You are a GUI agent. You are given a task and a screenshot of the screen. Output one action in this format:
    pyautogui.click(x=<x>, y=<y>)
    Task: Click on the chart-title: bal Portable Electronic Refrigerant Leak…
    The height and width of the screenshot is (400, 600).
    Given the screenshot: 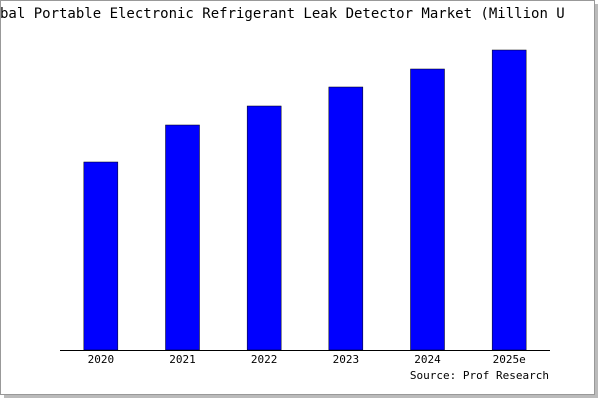 What is the action you would take?
    pyautogui.click(x=282, y=14)
    